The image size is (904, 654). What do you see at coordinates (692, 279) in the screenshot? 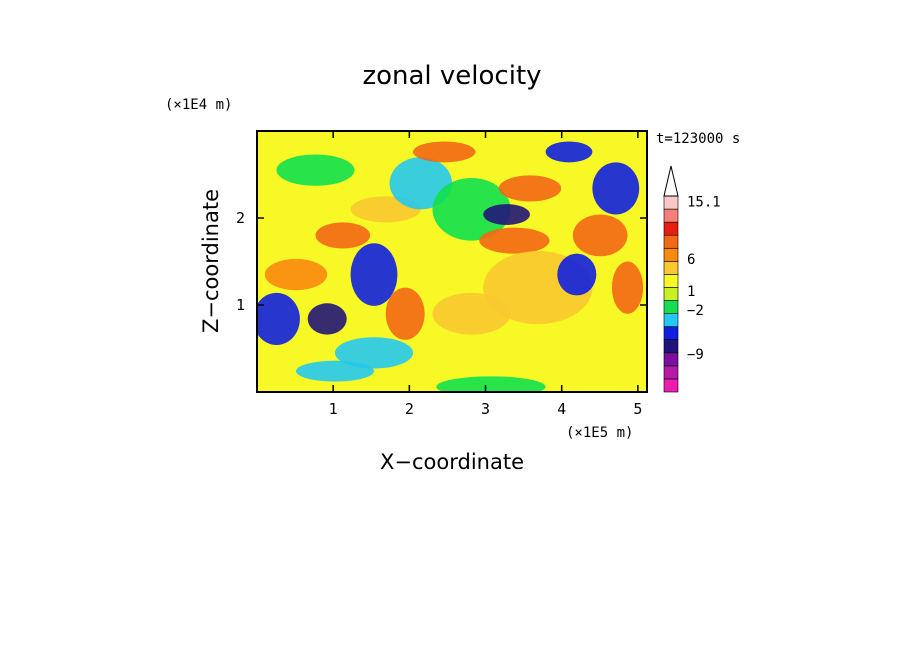
I see `colorbar: 15.1 6 1 −2 −9` at bounding box center [692, 279].